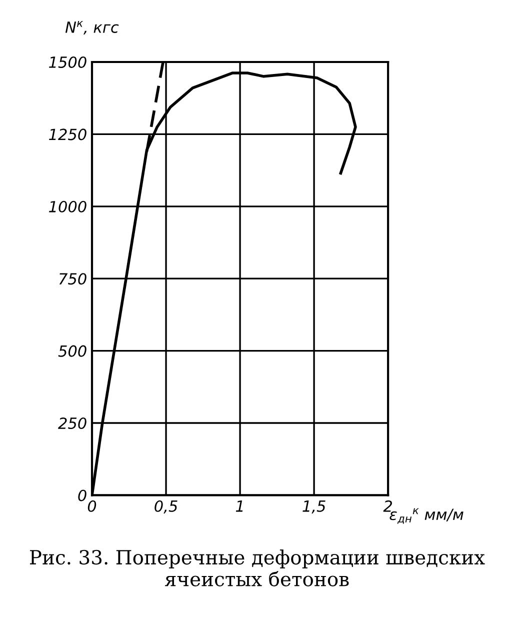 The width and height of the screenshot is (514, 639). Describe the element at coordinates (427, 516) in the screenshot. I see `x-axis-title: ε$_{дн}$$^{к}$ мм/м` at that location.